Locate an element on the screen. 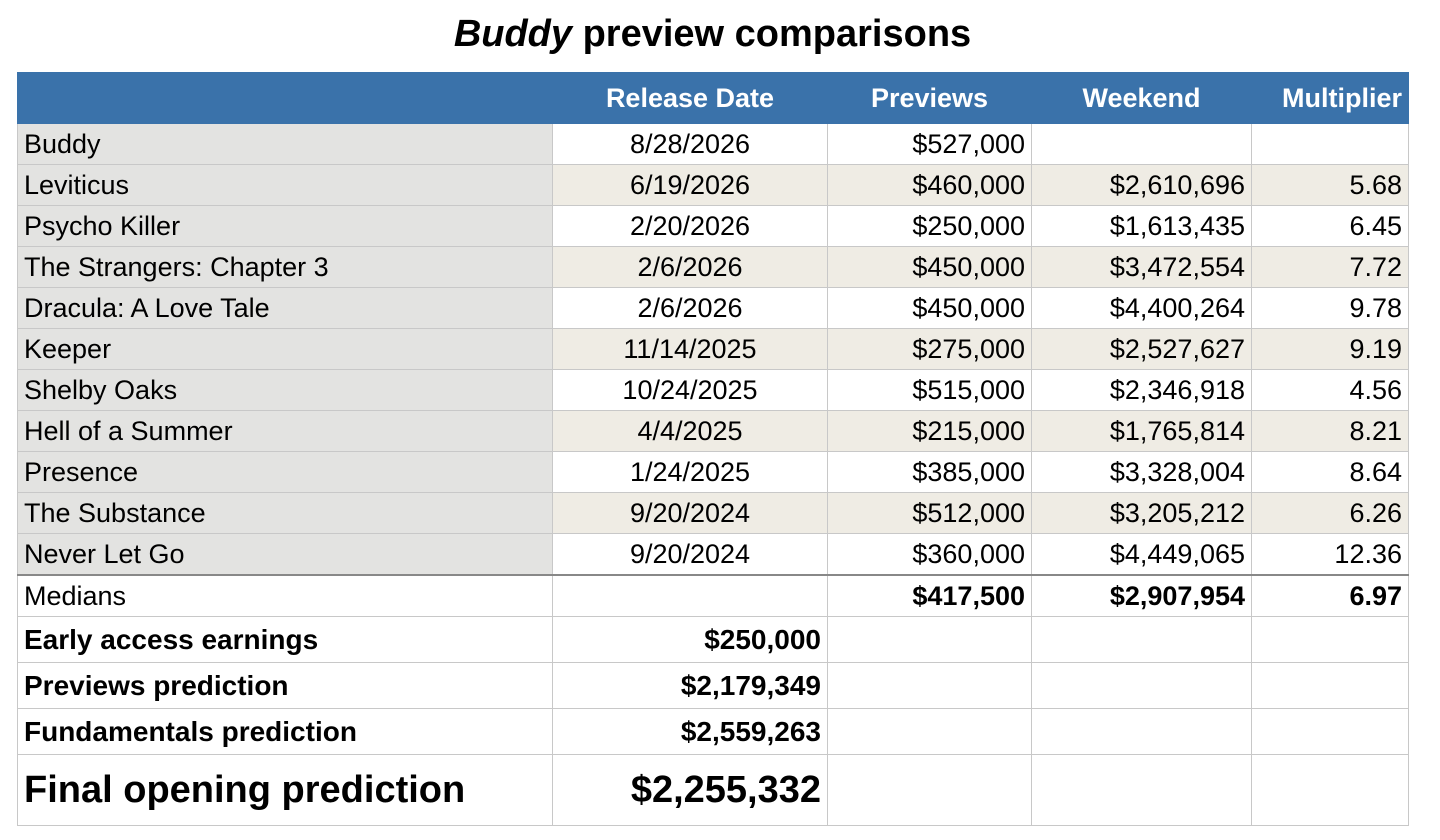 This screenshot has width=1440, height=840. previews-cell: $275,000 is located at coordinates (929, 349).